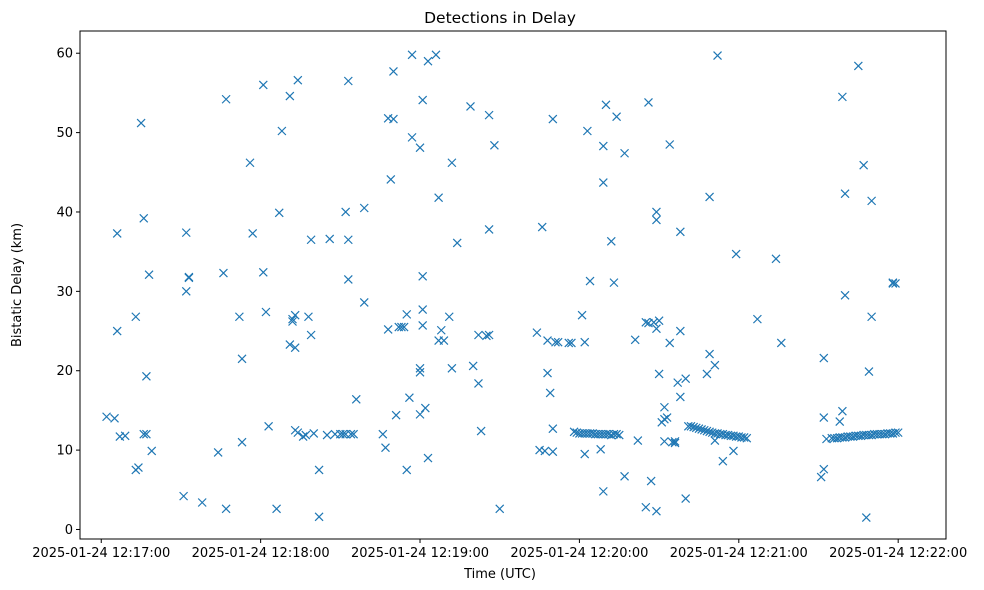 This screenshot has width=984, height=590. What do you see at coordinates (64, 212) in the screenshot?
I see `y-tick-label: 40` at bounding box center [64, 212].